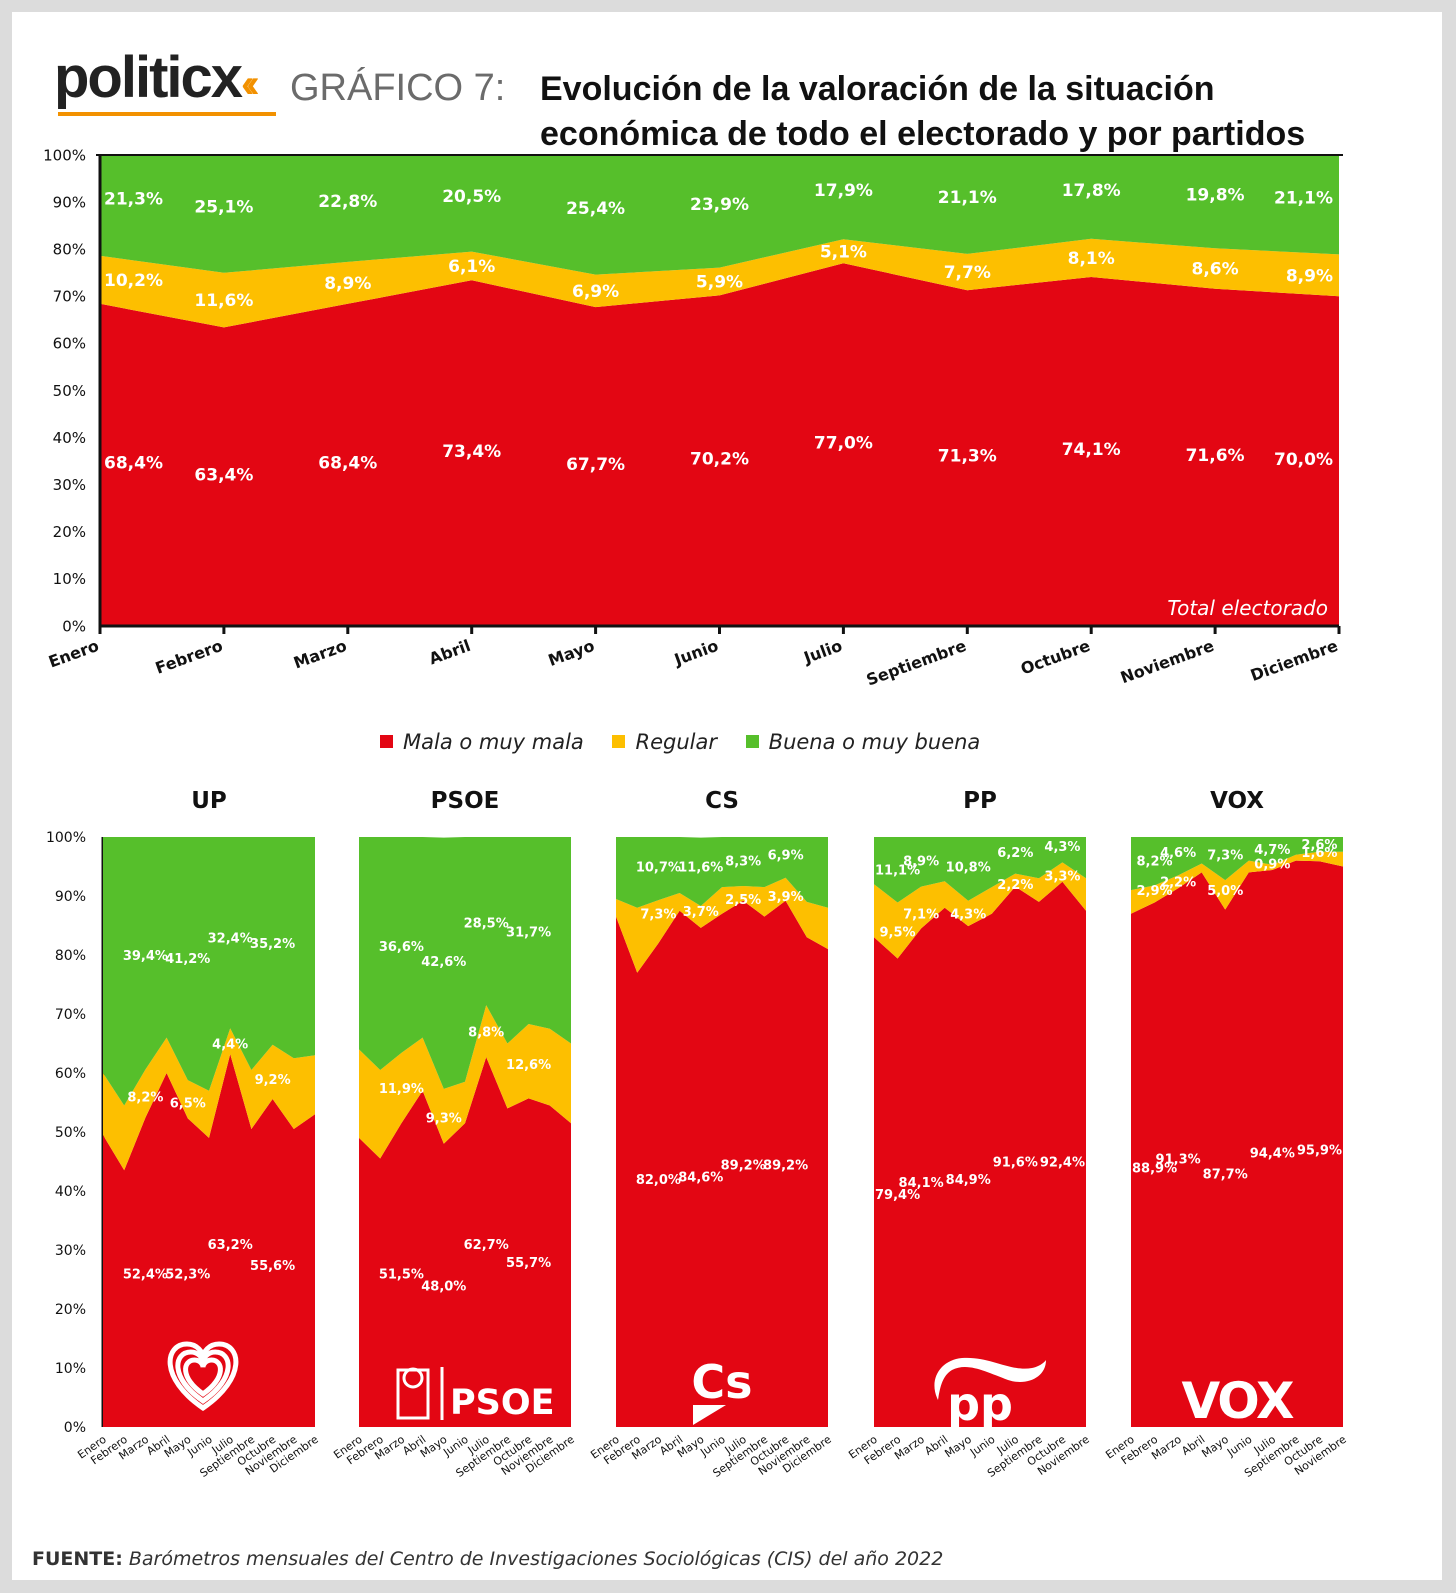 This screenshot has height=1593, width=1456. Describe the element at coordinates (156, 77) in the screenshot. I see `politicx-logo: politicx‹‹` at that location.